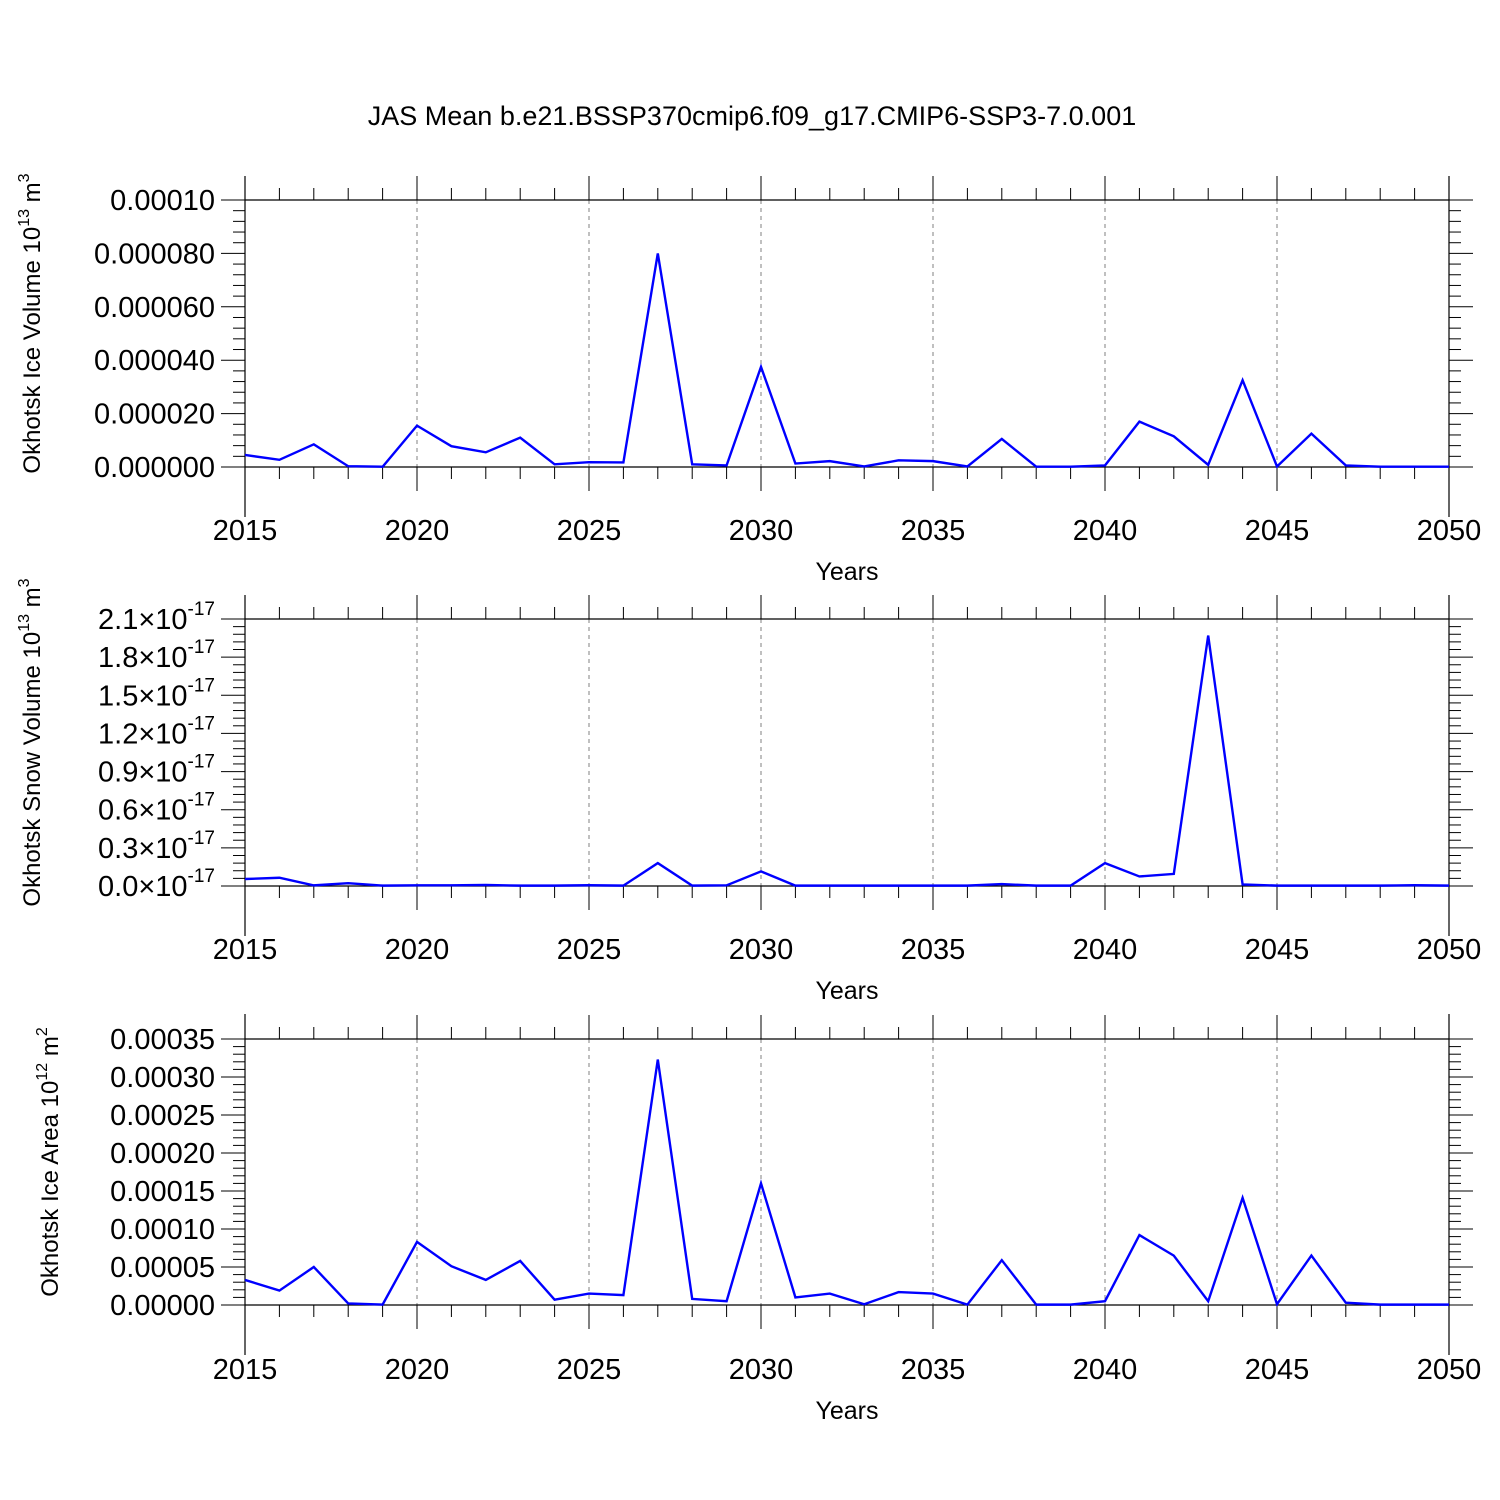  I want to click on y-tick-label: 0.00015, so click(162, 1192).